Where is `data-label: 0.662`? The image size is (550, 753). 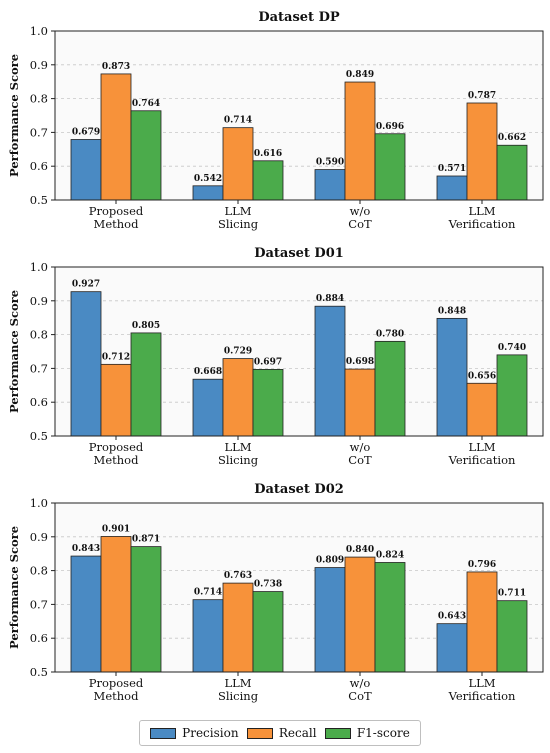 data-label: 0.662 is located at coordinates (512, 138).